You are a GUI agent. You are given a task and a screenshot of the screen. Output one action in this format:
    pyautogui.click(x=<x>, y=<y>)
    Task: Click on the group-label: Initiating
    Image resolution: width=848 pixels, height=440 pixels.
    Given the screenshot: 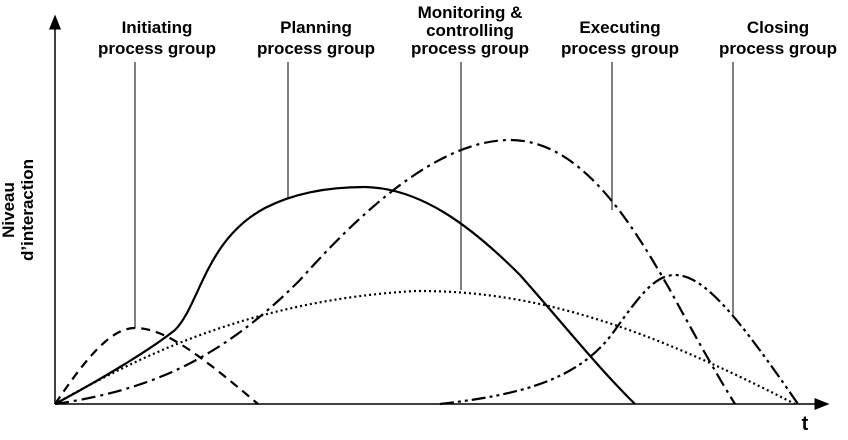 What is the action you would take?
    pyautogui.click(x=157, y=27)
    